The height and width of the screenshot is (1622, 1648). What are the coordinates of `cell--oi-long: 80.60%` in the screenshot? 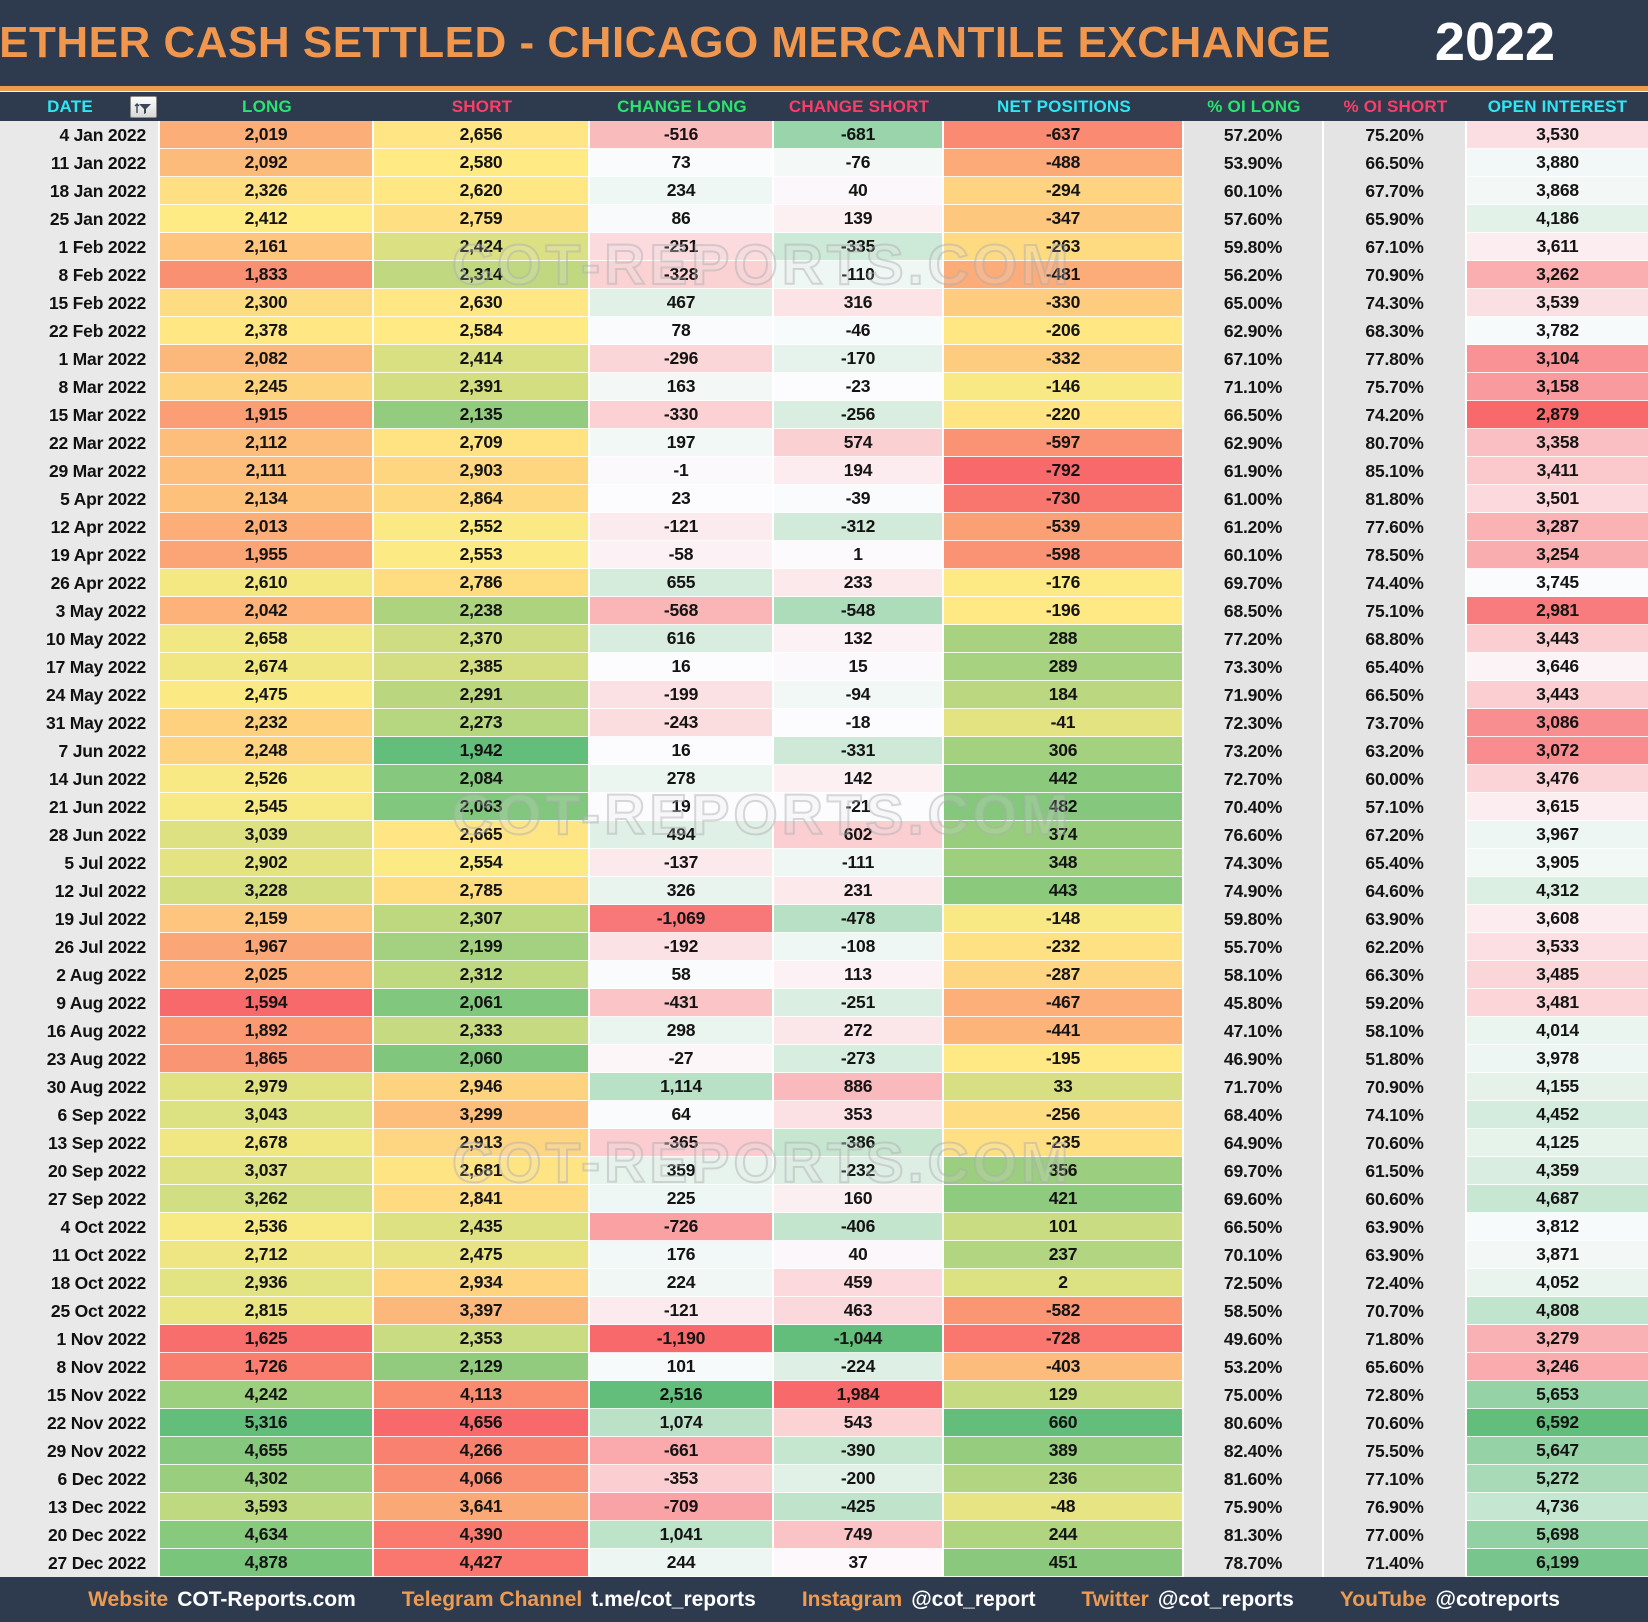 It's located at (1254, 1423).